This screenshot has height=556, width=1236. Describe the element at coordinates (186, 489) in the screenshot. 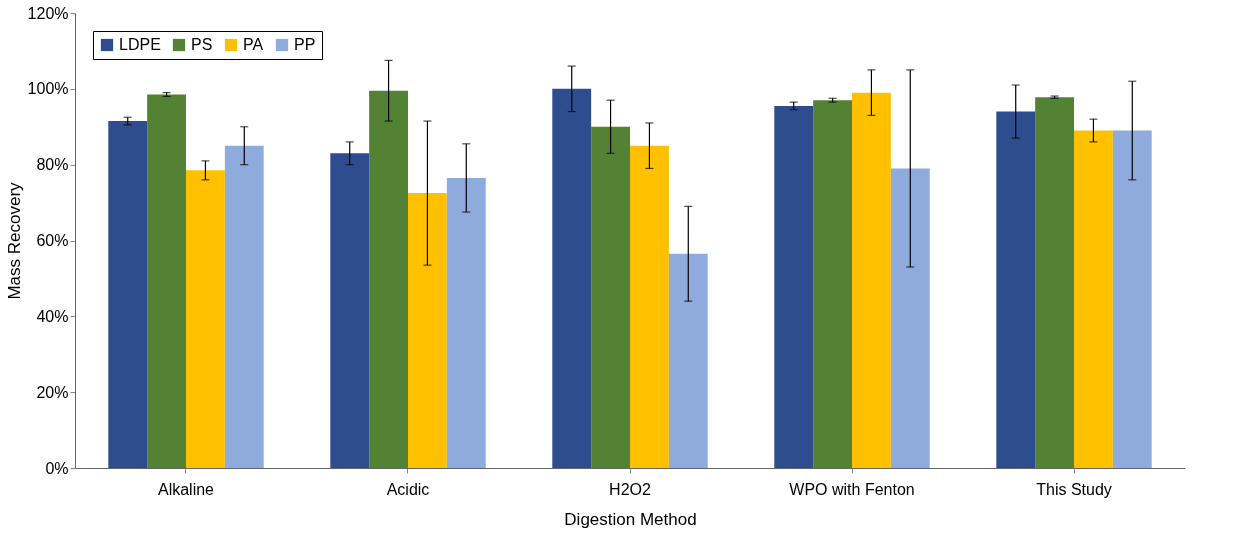

I see `x-tick-label: Alkaline` at that location.